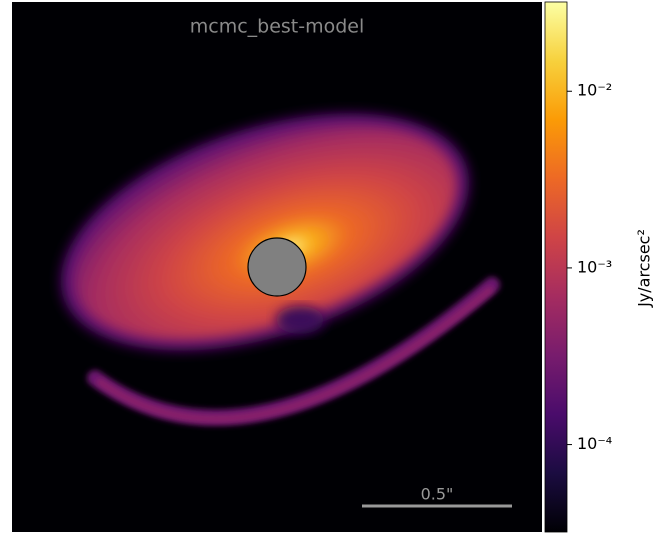  What do you see at coordinates (277, 267) in the screenshot?
I see `coronagraph-mask` at bounding box center [277, 267].